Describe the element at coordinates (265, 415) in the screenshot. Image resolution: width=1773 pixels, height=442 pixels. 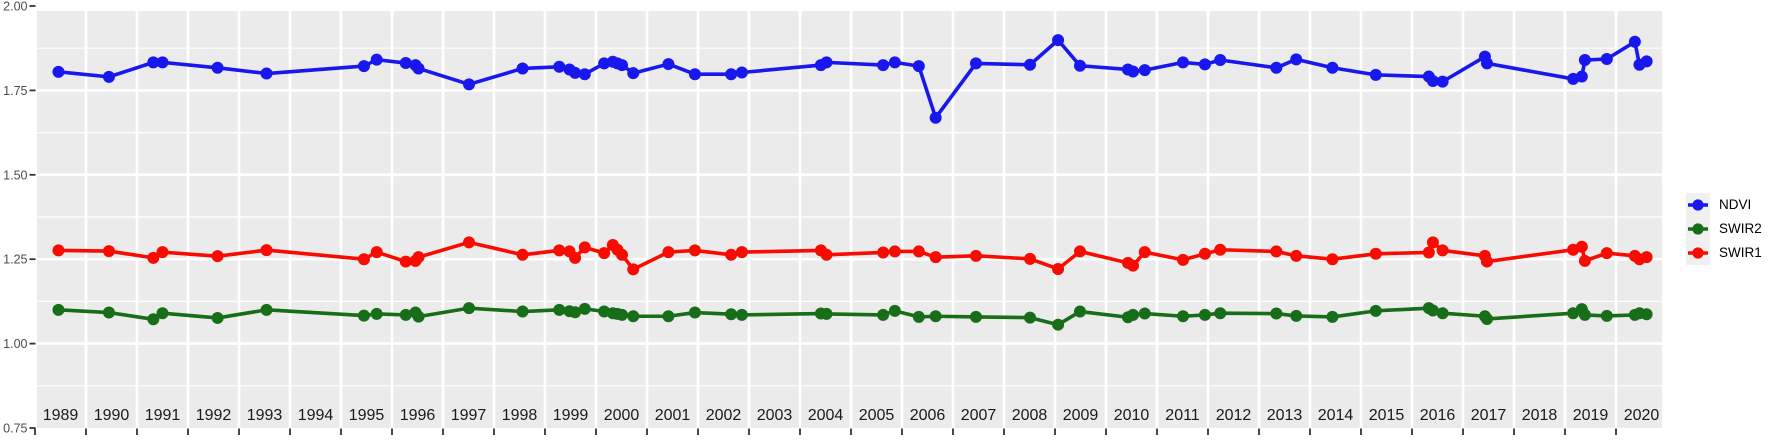
I see `x-tick-label: 1993` at that location.